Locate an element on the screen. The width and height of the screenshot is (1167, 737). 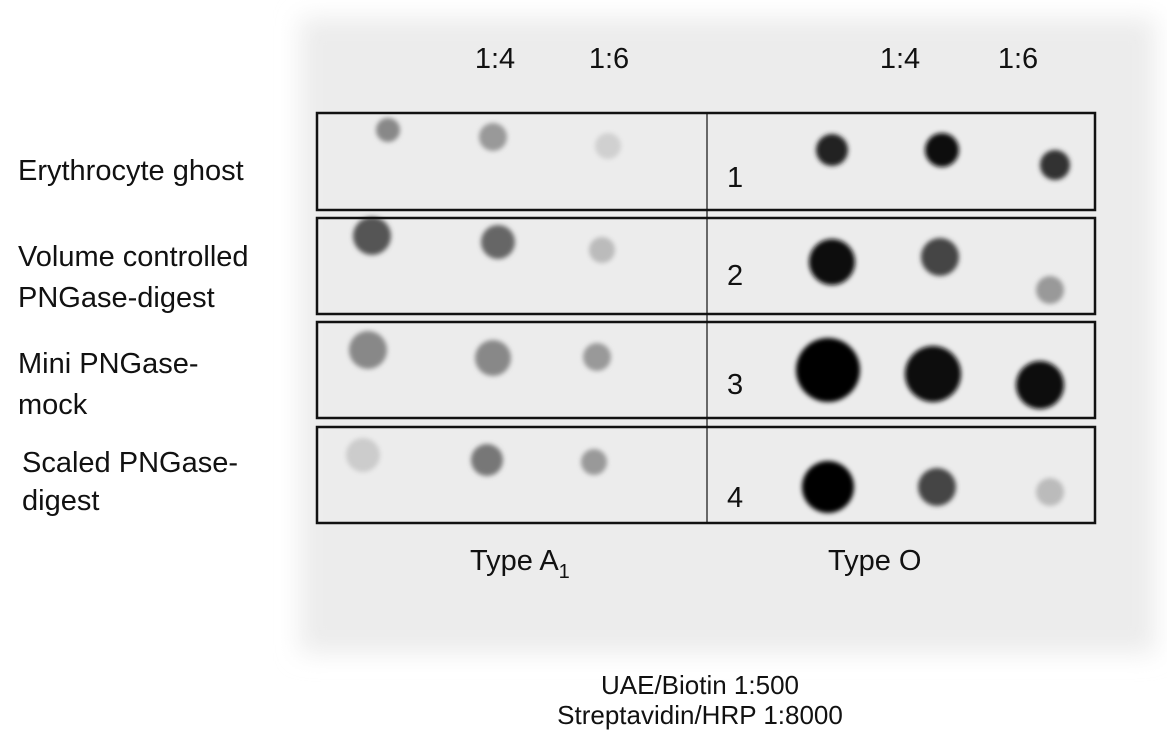
row-label: PNGase-digest is located at coordinates (116, 298).